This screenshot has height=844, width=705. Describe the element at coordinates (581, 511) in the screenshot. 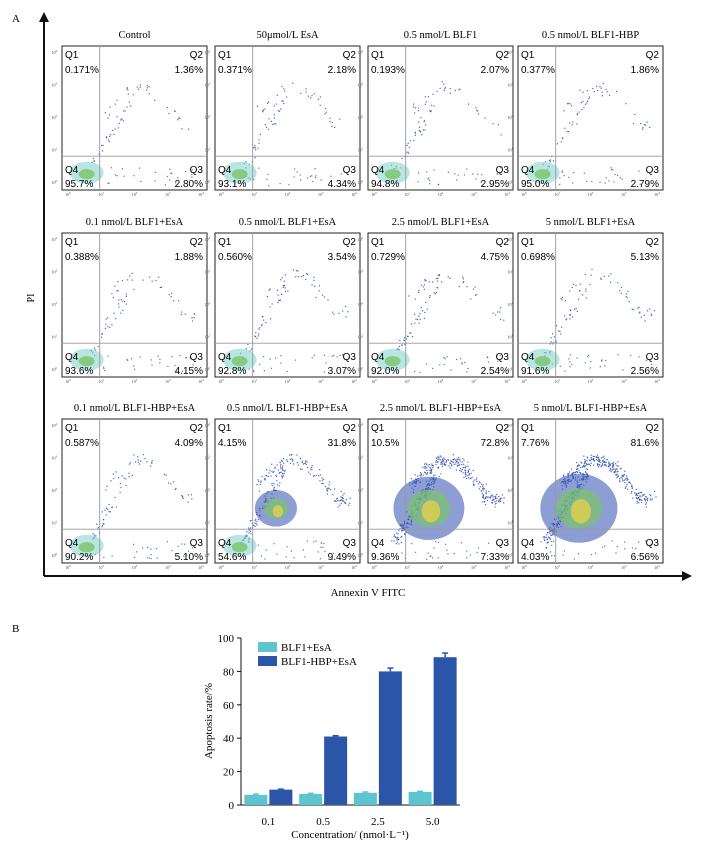

I see `flow-density-peak` at that location.